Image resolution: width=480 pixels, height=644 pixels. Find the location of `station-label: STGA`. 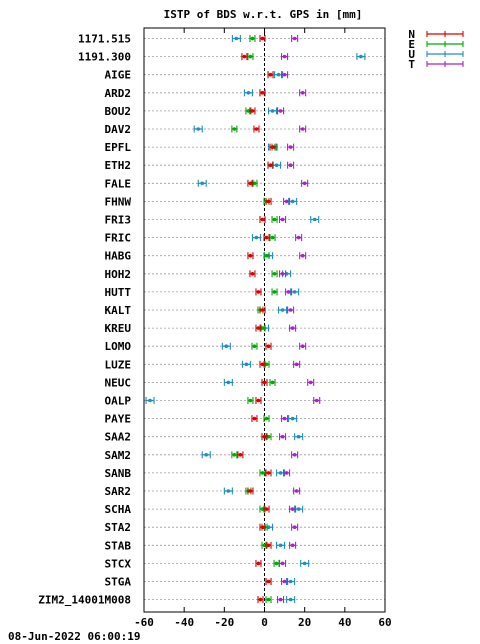

station-label: STGA is located at coordinates (118, 582).